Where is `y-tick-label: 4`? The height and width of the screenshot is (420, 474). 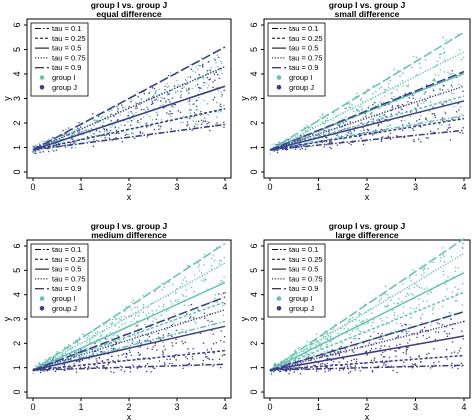
y-tick-label: 4 is located at coordinates (254, 294).